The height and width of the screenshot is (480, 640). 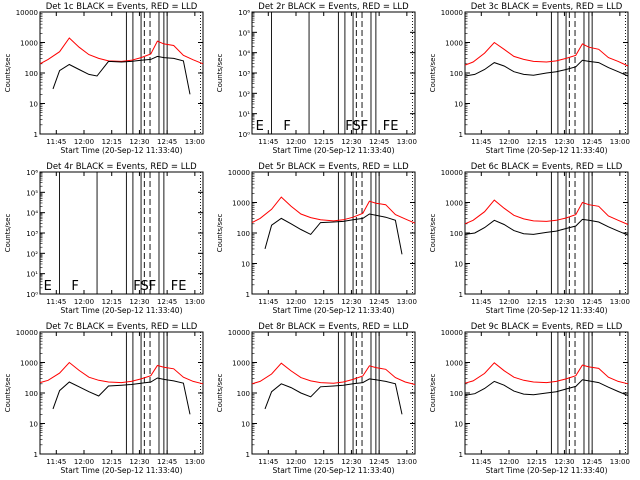 I want to click on panel-title: Det 4r BLACK = Events, RED = LLD, so click(x=121, y=167).